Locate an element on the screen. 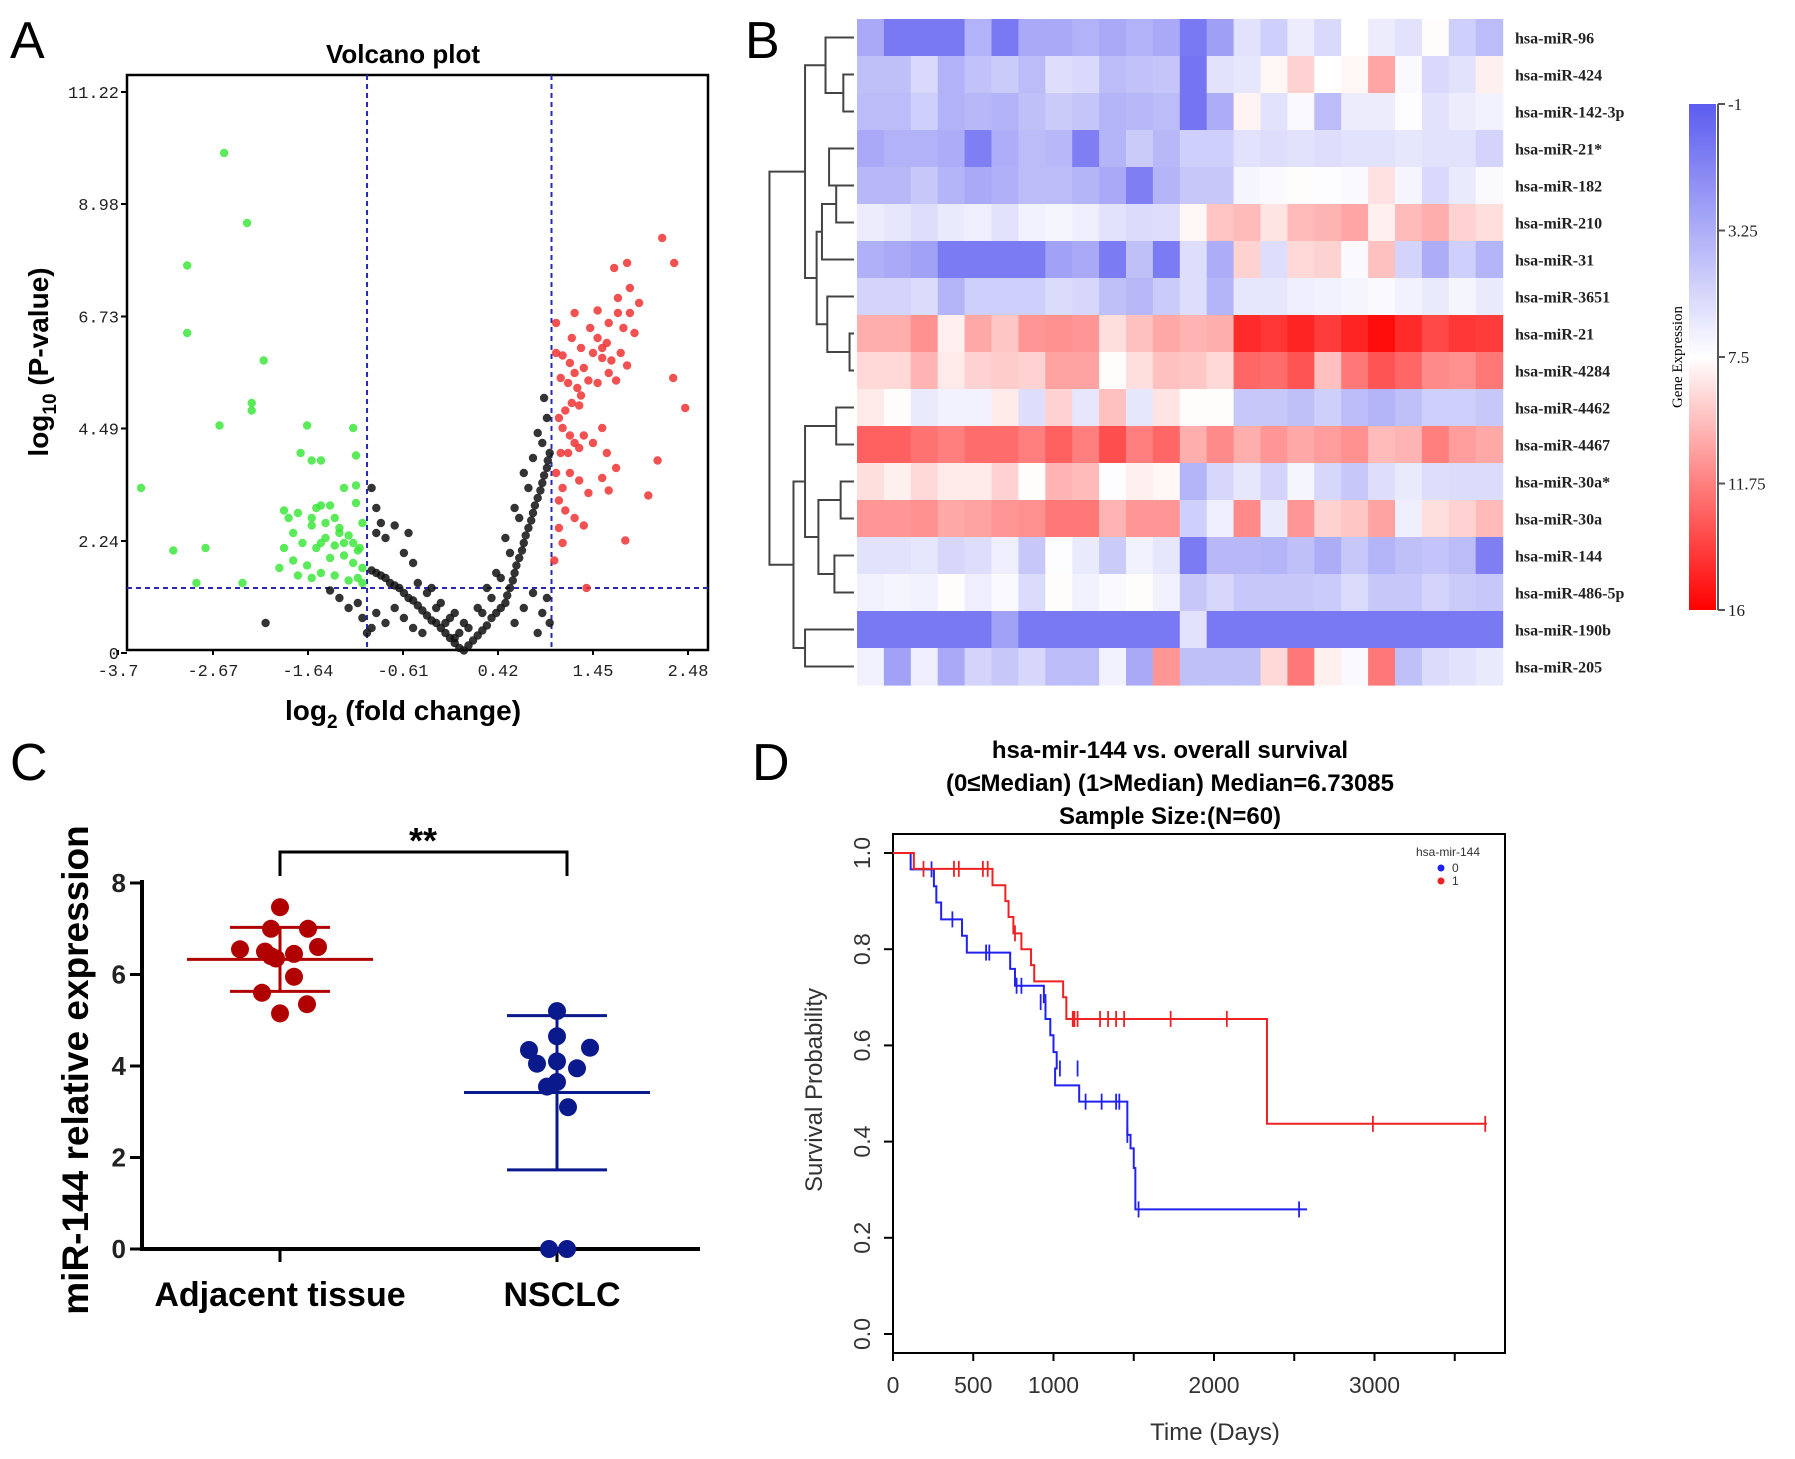  c-y-tick-label: 4 is located at coordinates (119, 1066).